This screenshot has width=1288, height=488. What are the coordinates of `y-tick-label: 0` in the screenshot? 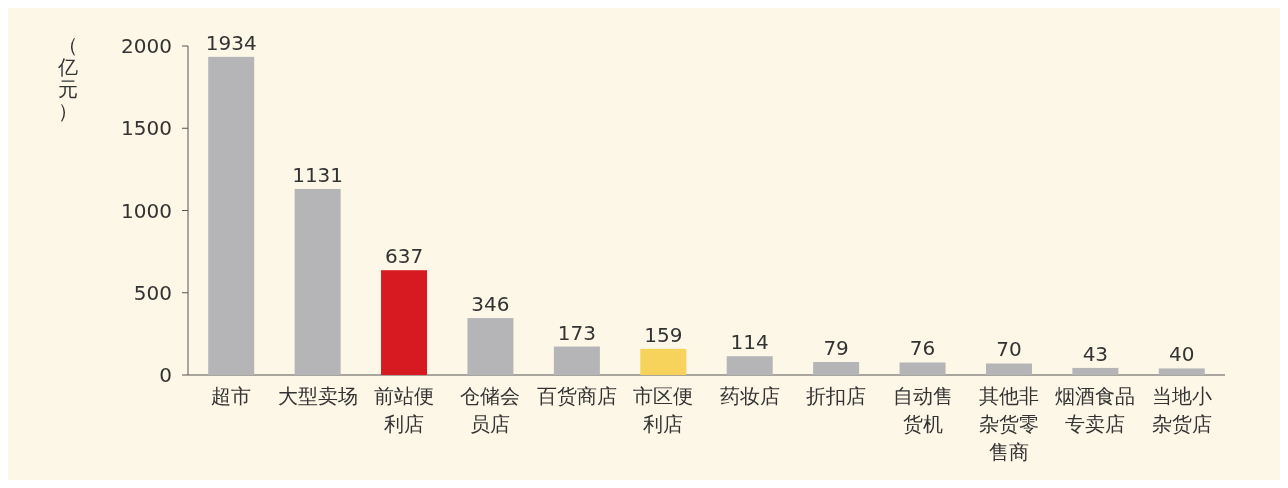 It's located at (165, 375).